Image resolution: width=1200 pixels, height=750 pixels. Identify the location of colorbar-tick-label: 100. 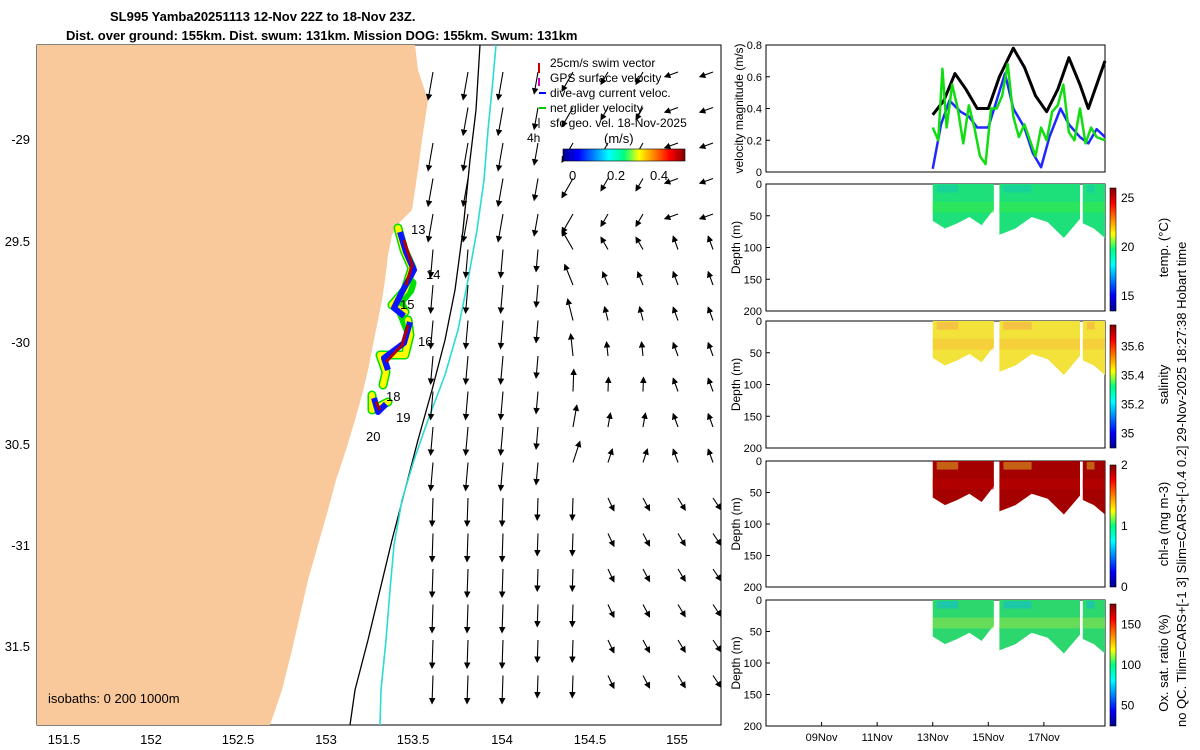
(1131, 665).